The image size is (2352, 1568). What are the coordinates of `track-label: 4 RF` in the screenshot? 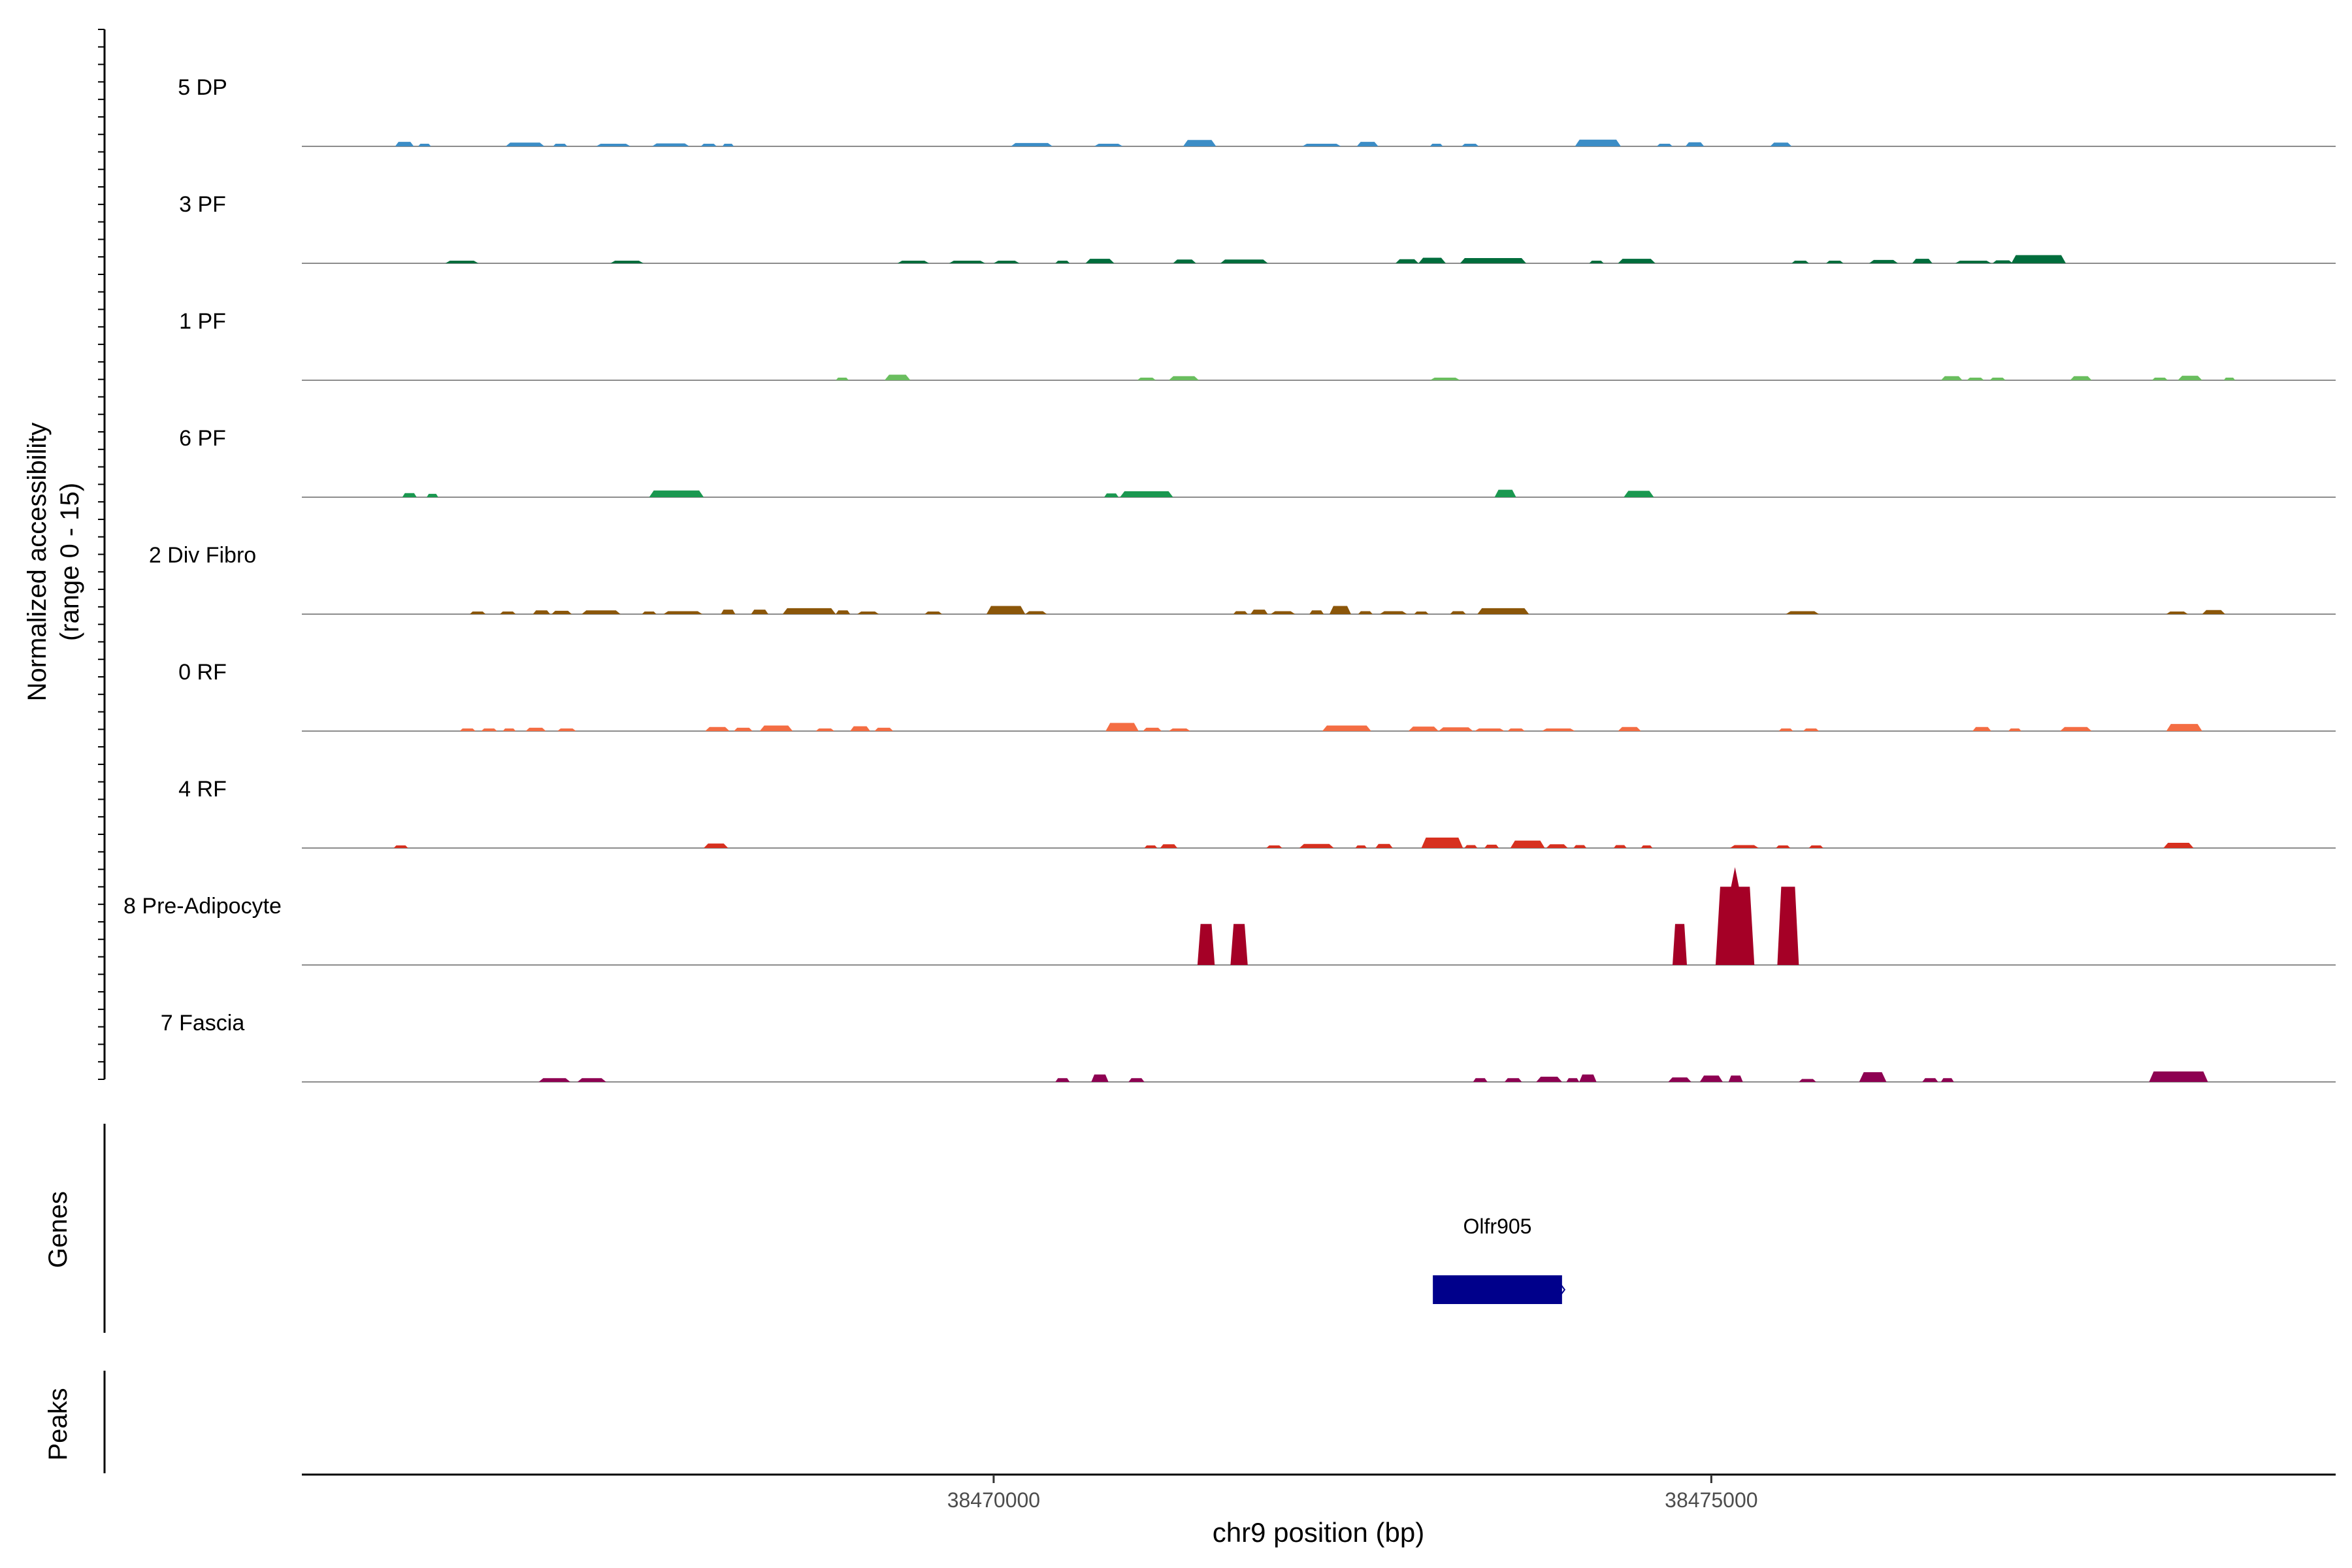 It's located at (202, 789).